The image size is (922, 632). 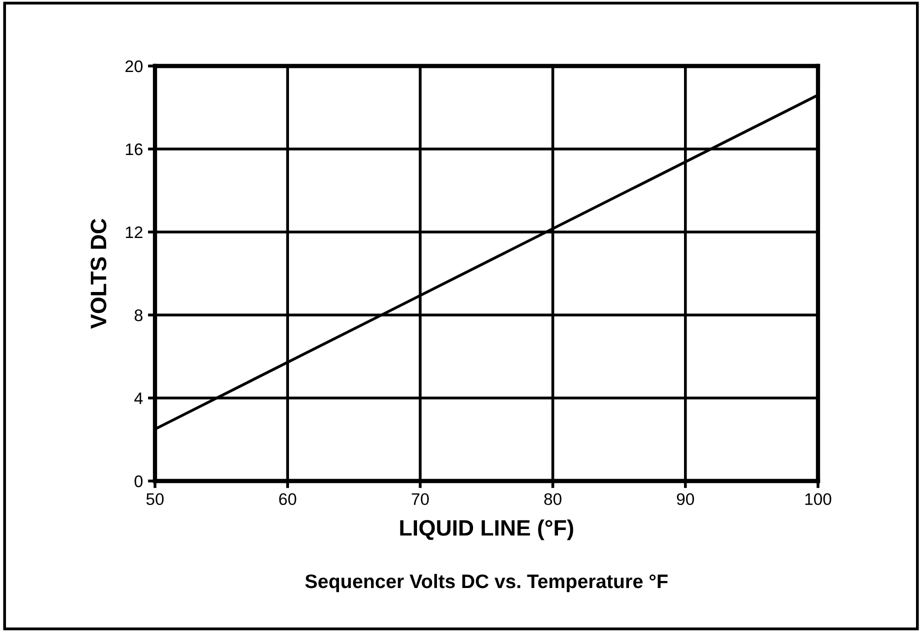 I want to click on x-axis-title: LIQUID LINE (°F), so click(x=487, y=529).